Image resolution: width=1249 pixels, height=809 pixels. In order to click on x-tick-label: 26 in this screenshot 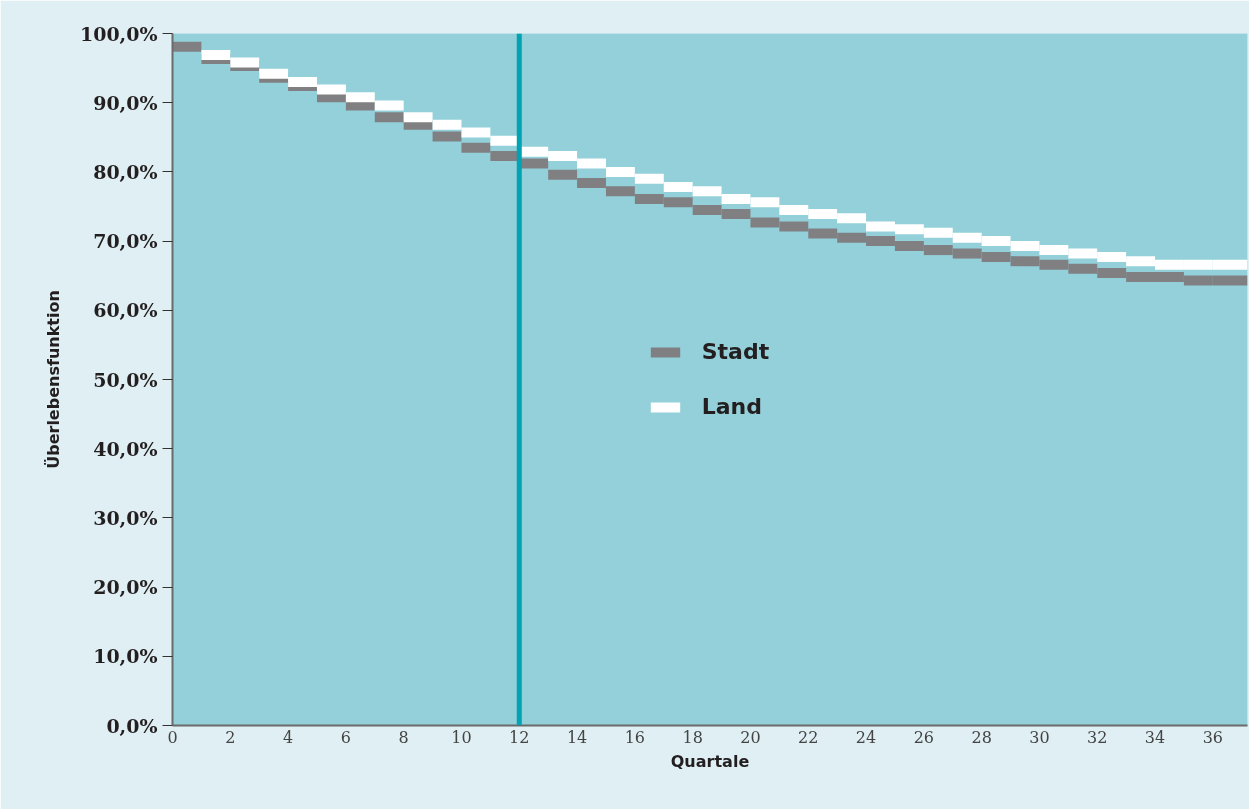, I will do `click(924, 737)`.